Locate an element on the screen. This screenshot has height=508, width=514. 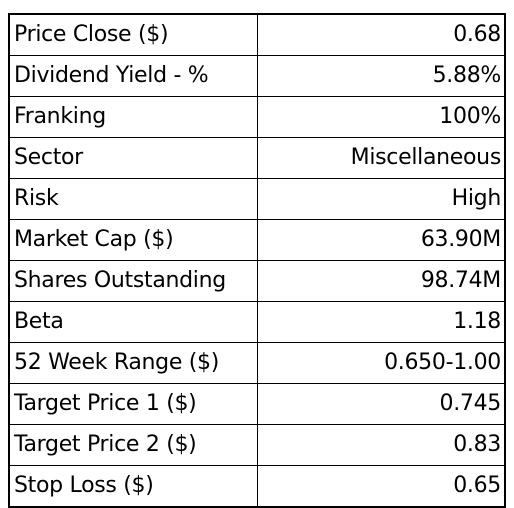
row-value: 100% is located at coordinates (381, 117).